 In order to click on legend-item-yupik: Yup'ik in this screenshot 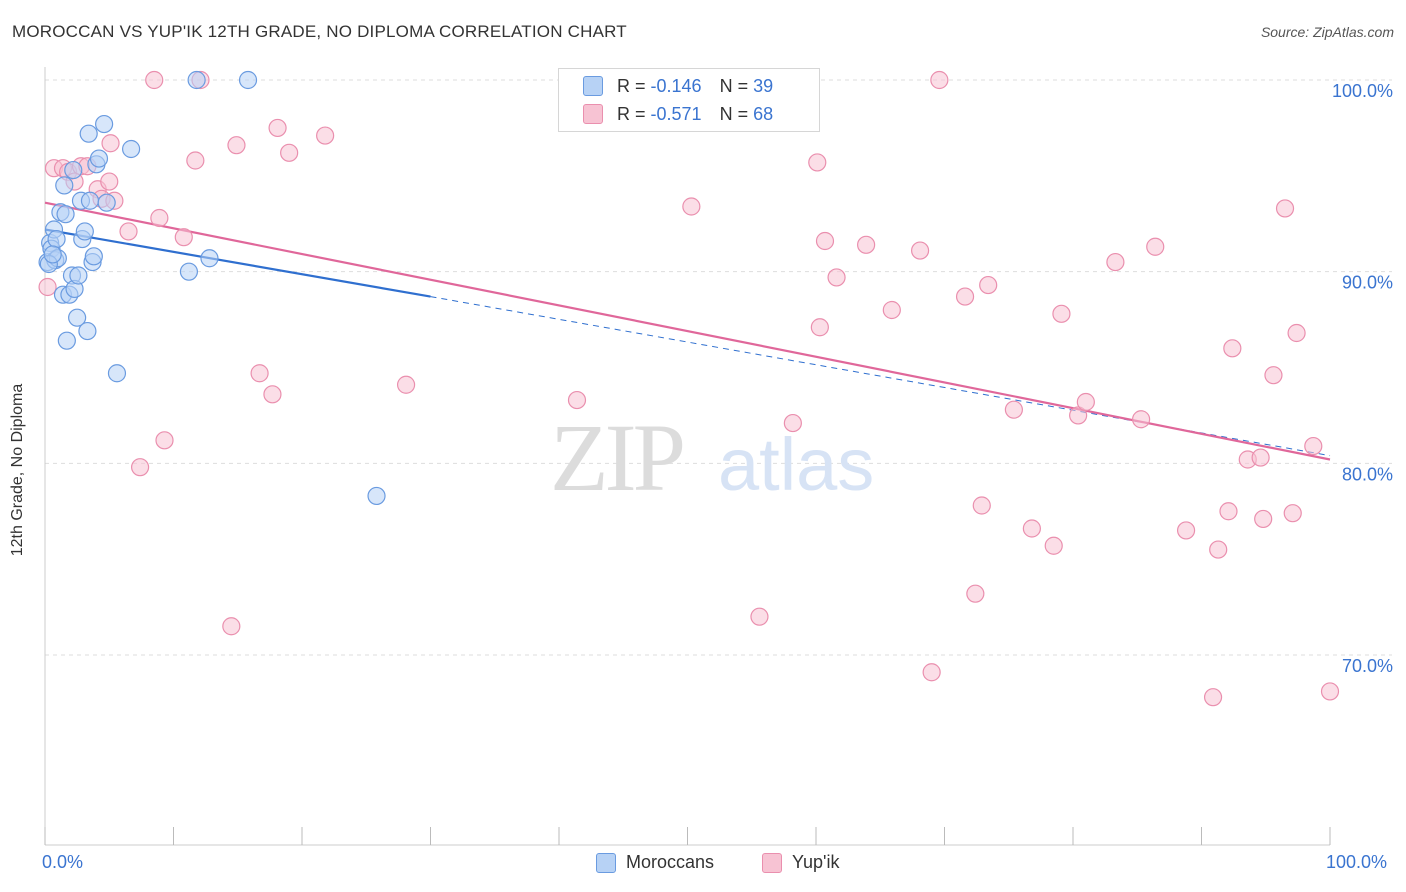, I will do `click(800, 862)`.